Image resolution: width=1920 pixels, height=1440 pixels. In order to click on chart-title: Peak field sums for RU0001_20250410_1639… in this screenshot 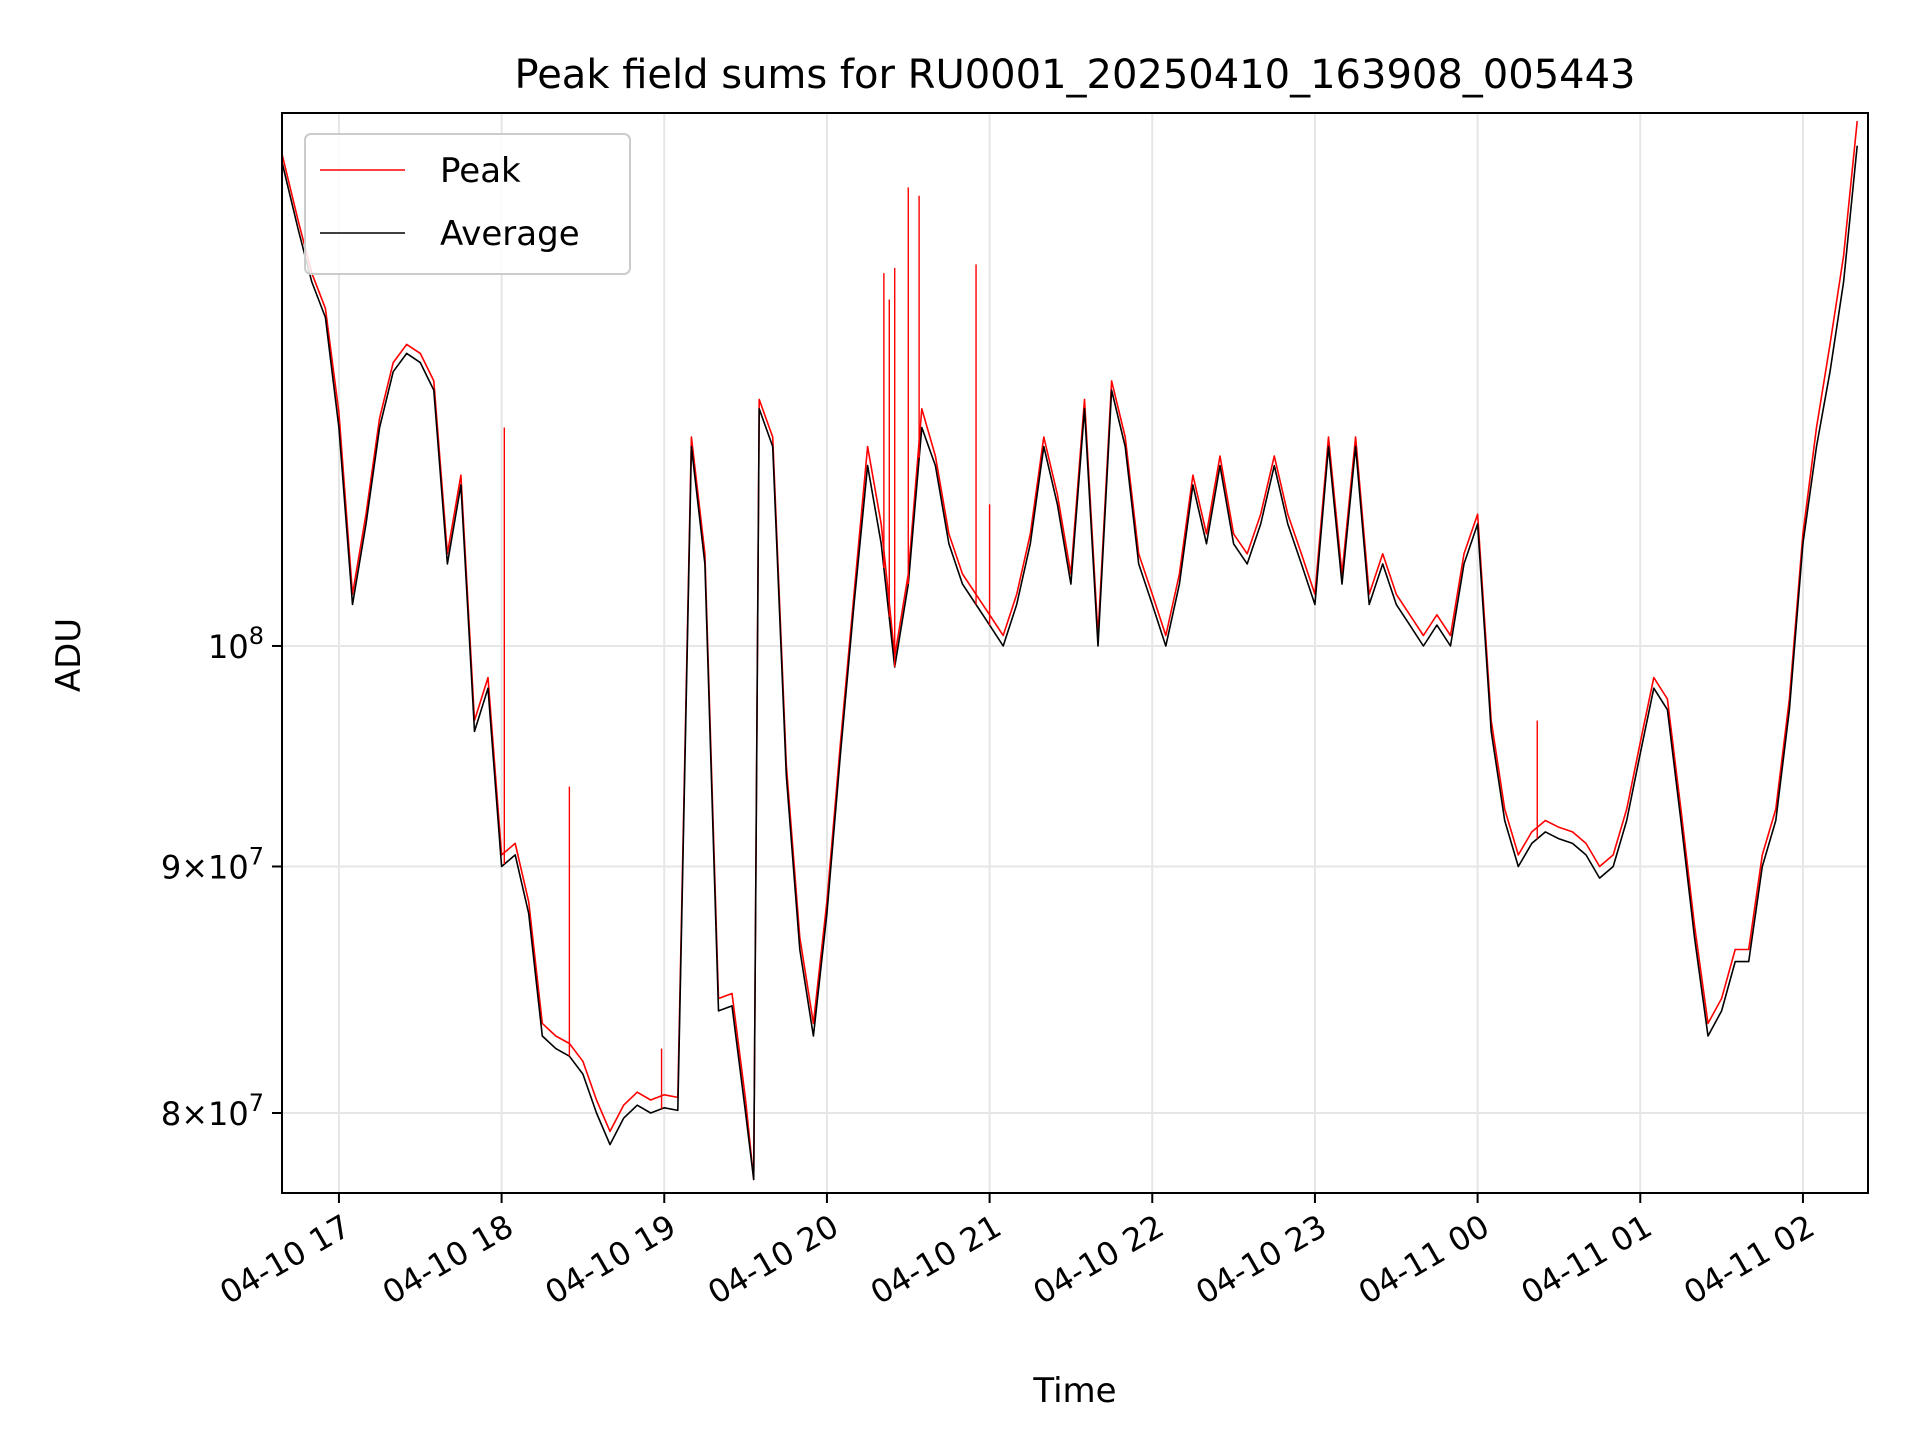, I will do `click(1075, 75)`.